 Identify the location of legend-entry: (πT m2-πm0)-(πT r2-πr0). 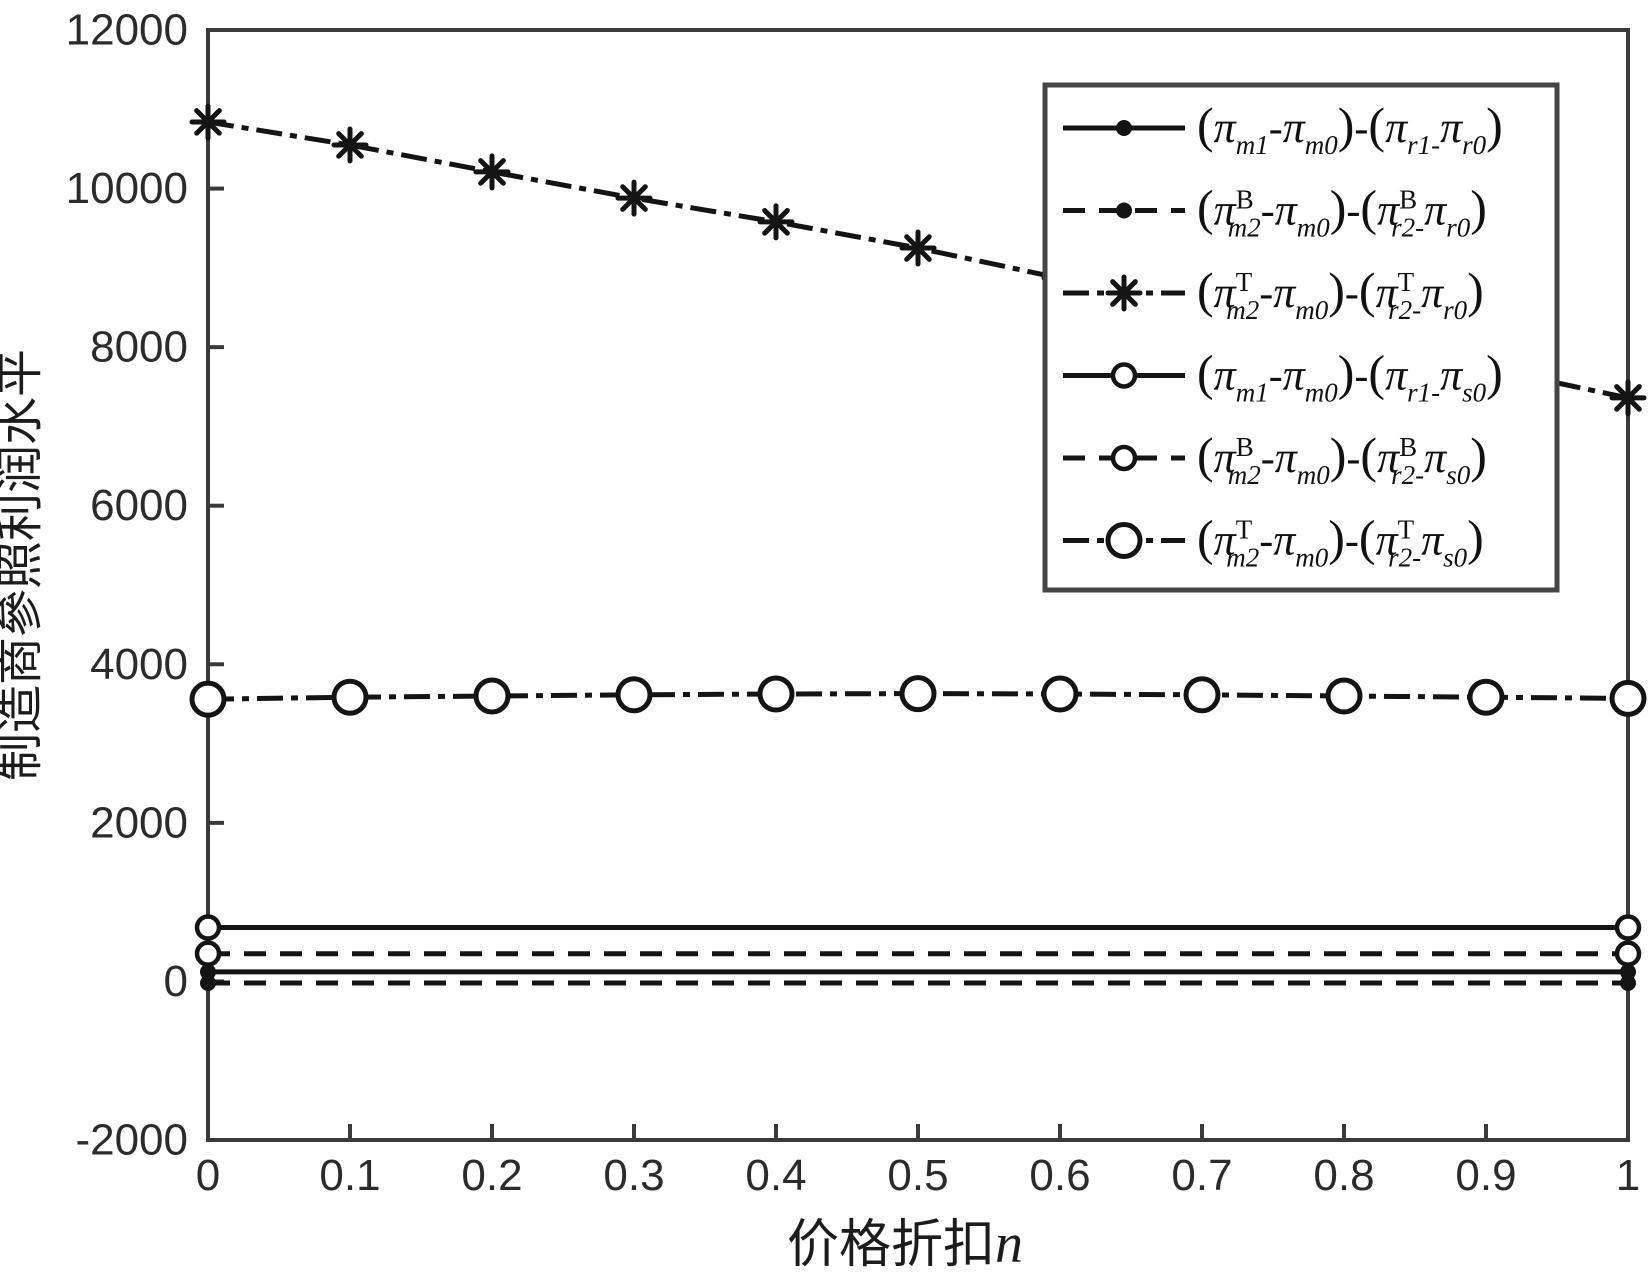
(1273, 293).